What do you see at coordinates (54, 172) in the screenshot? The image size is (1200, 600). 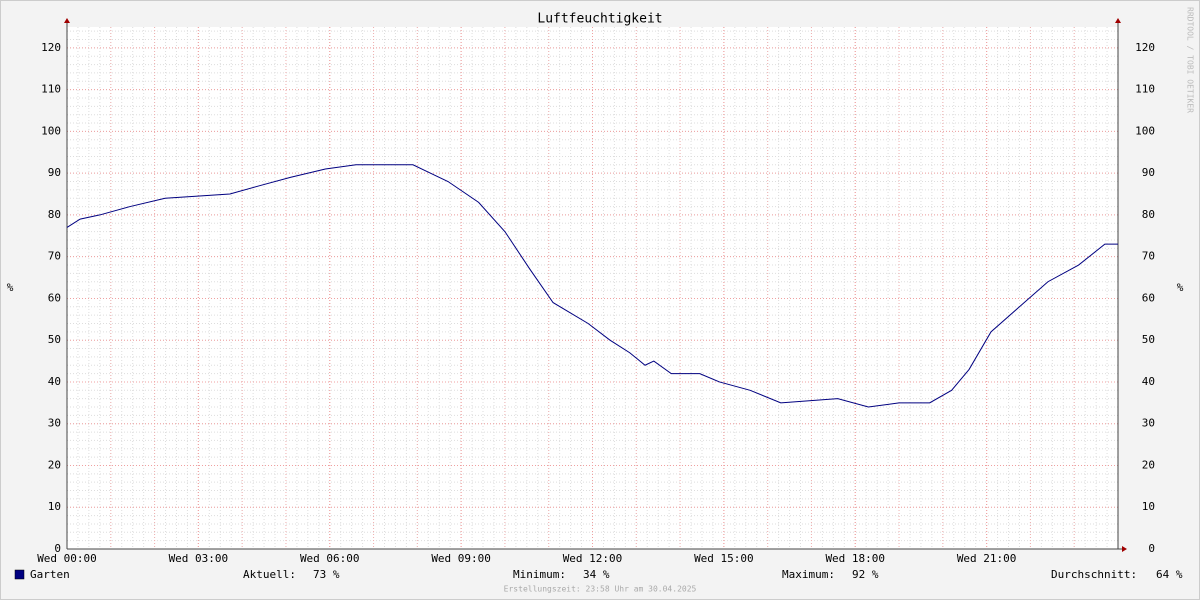 I see `y-tick-label: 90` at bounding box center [54, 172].